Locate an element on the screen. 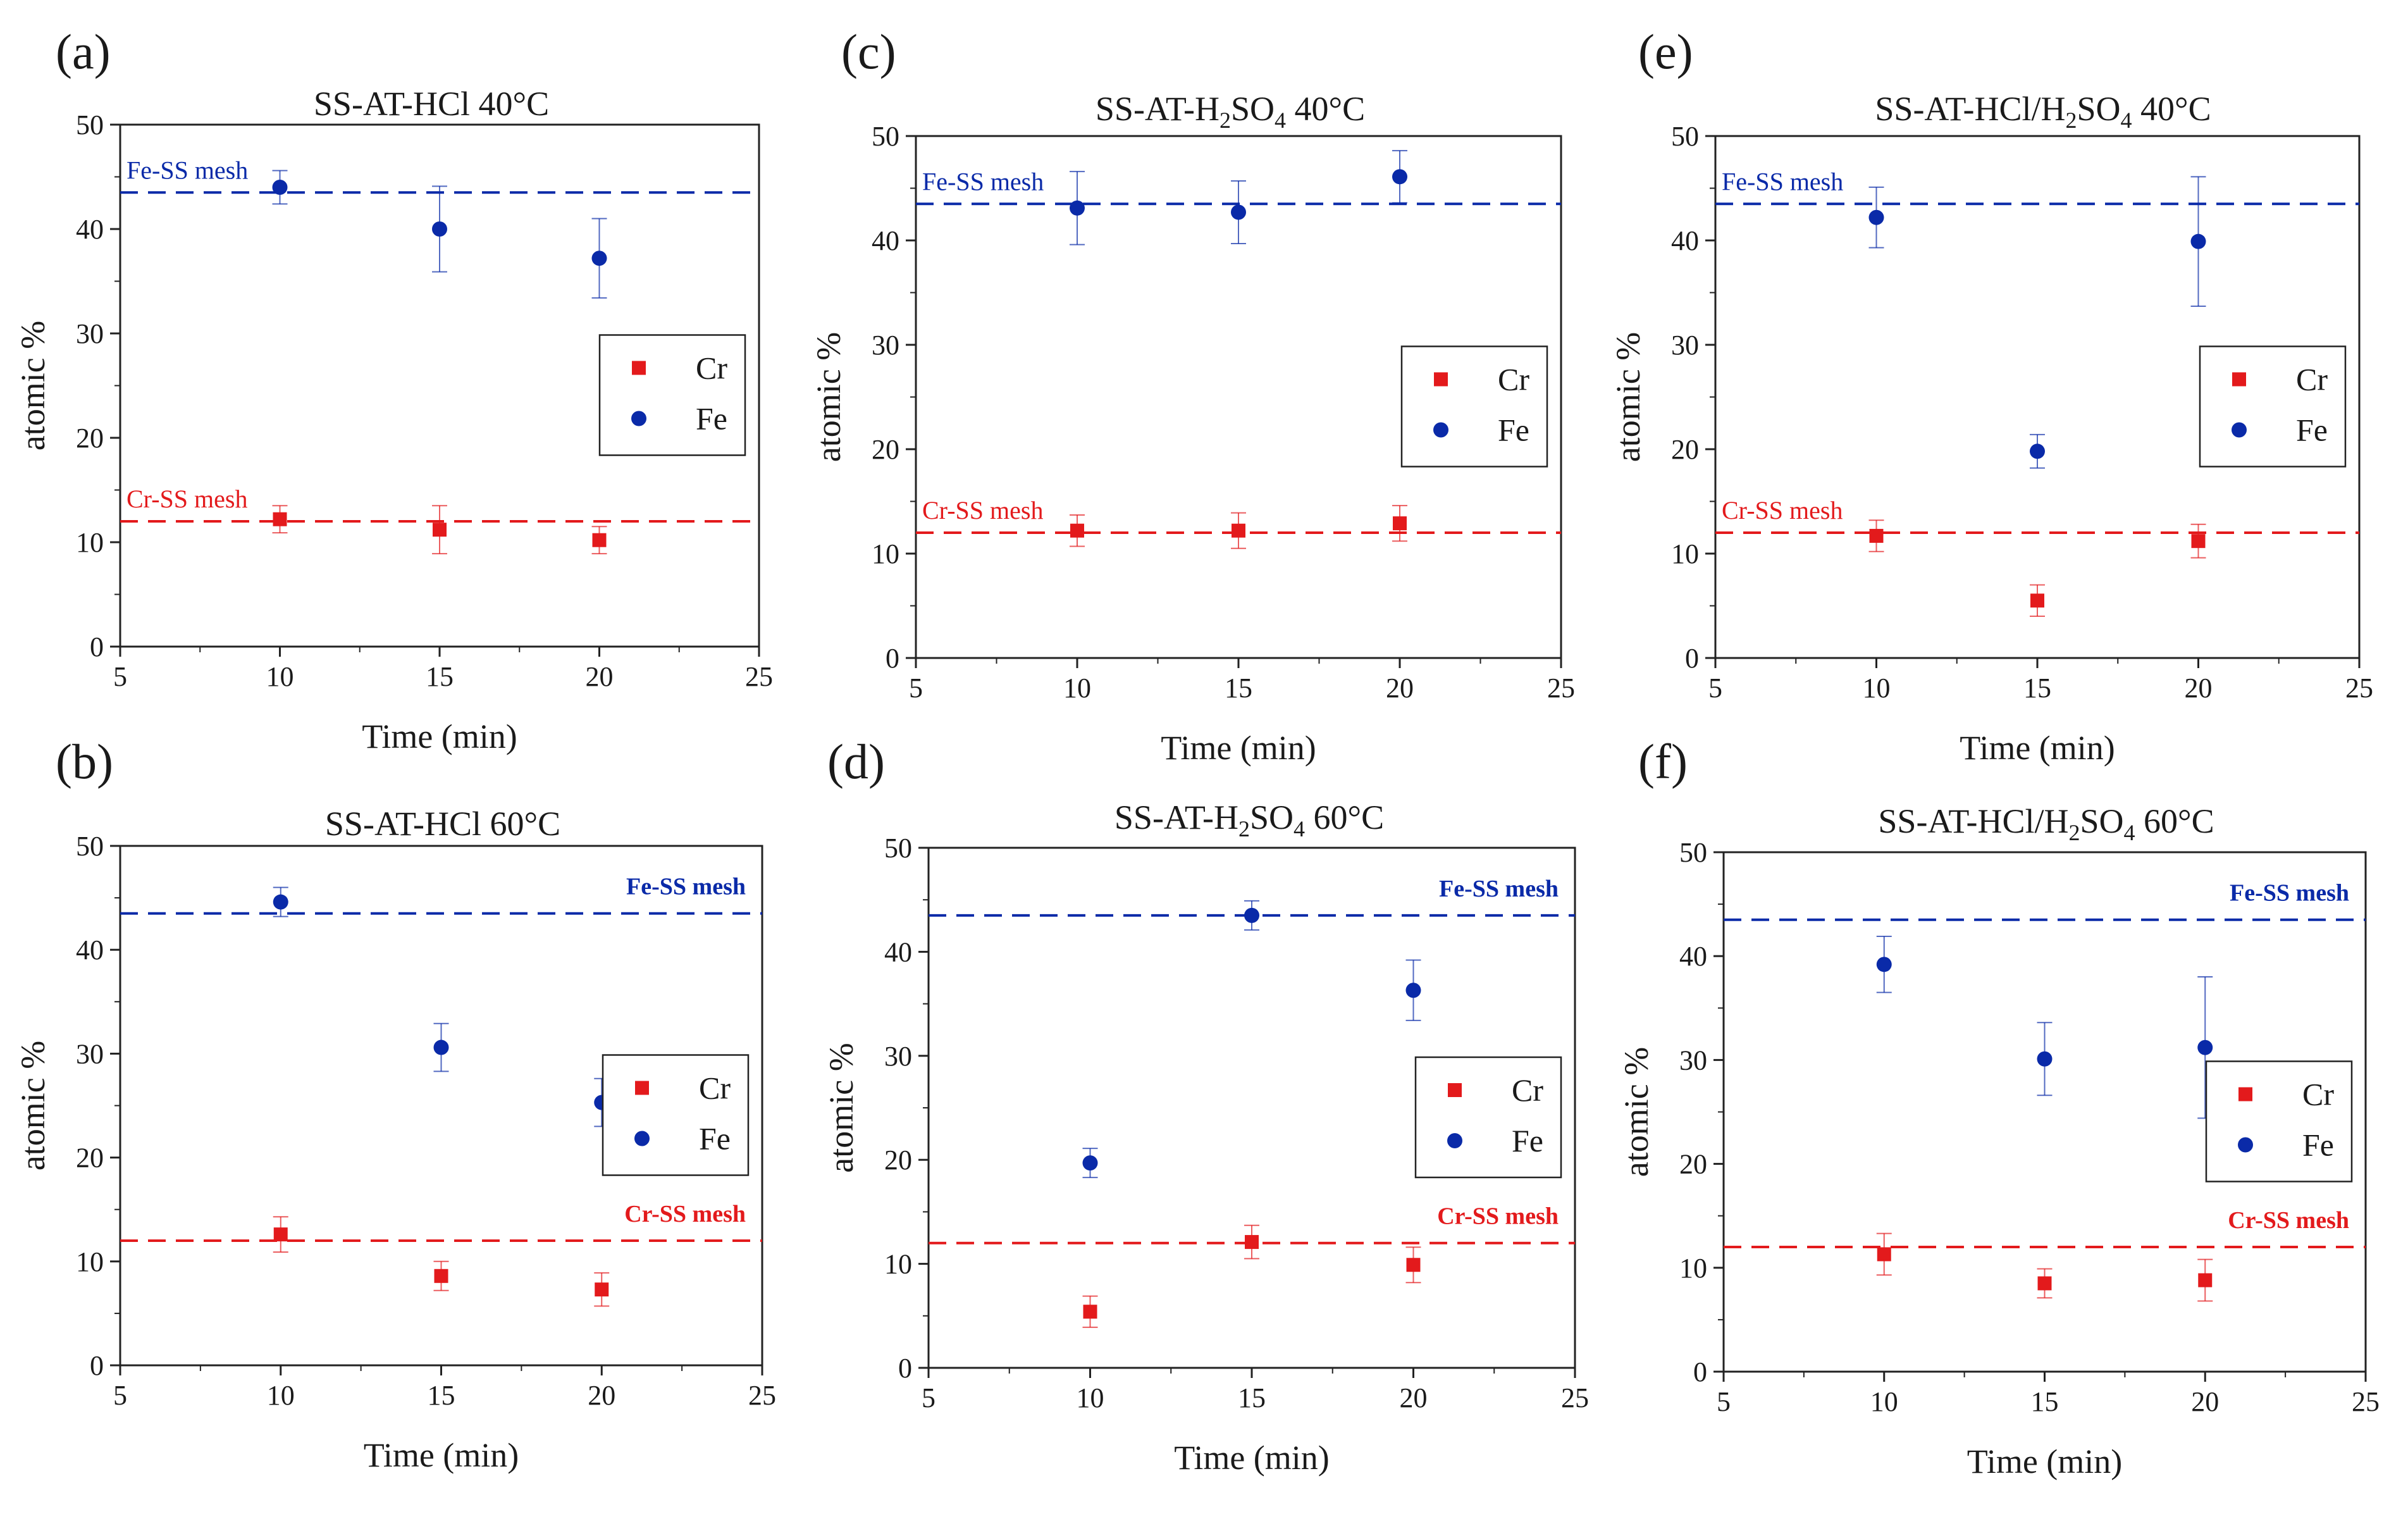 This screenshot has height=1514, width=2408. panel-letter: (f) is located at coordinates (1663, 762).